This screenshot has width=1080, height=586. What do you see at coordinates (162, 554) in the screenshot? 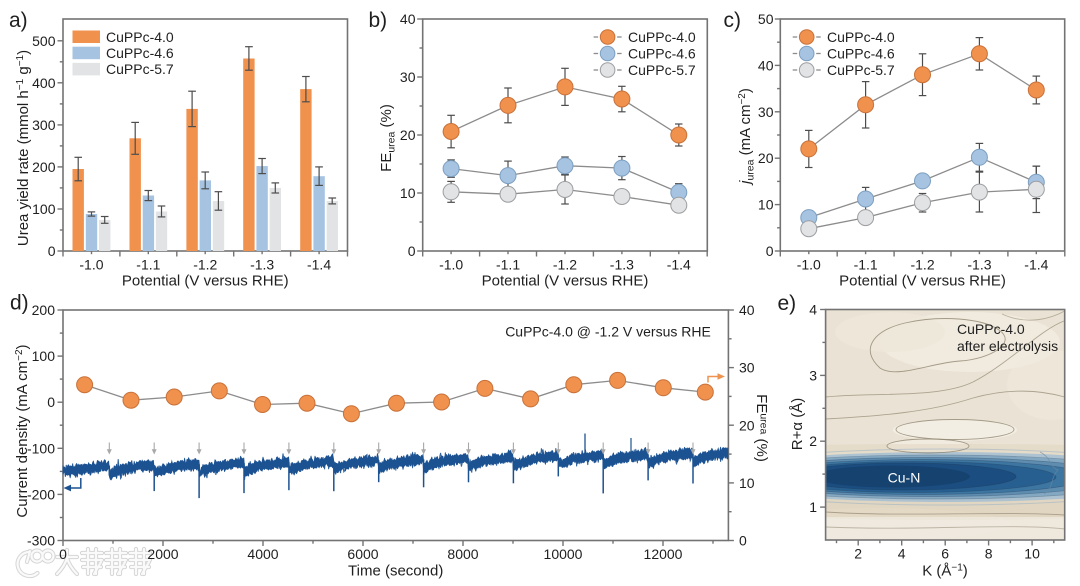
I see `svg-text: 2000` at bounding box center [162, 554].